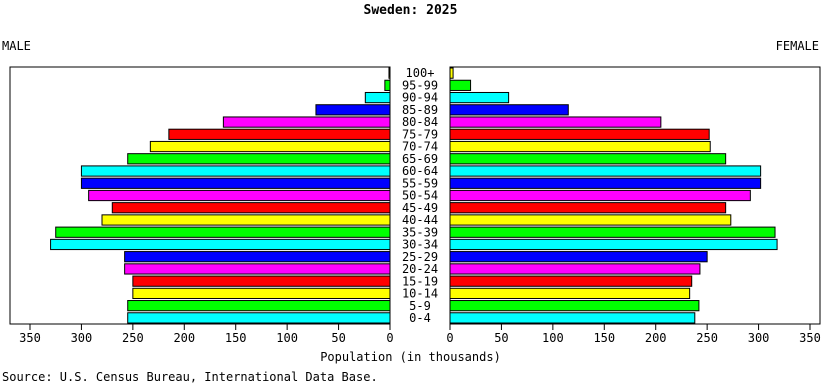  I want to click on x-axis-label: Population (in thousands), so click(410, 357).